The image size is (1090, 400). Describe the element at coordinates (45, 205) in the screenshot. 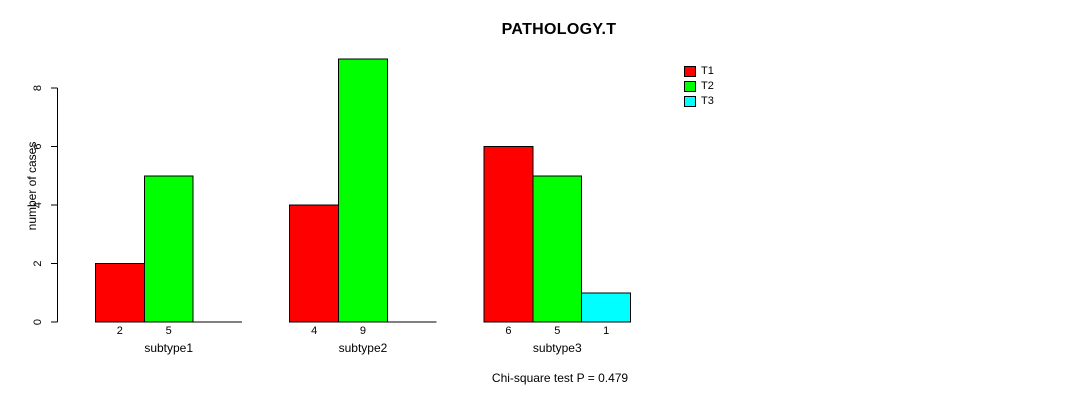

I see `y-axis: 0 2 4 6 8` at that location.